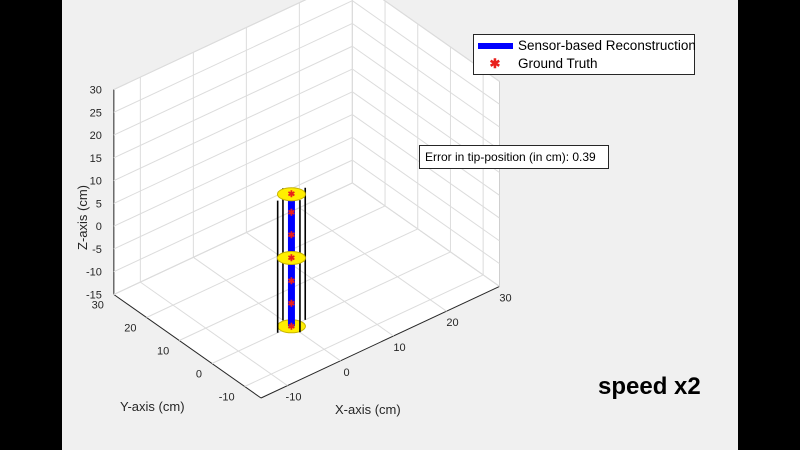  I want to click on y-tick-label: -10, so click(227, 398).